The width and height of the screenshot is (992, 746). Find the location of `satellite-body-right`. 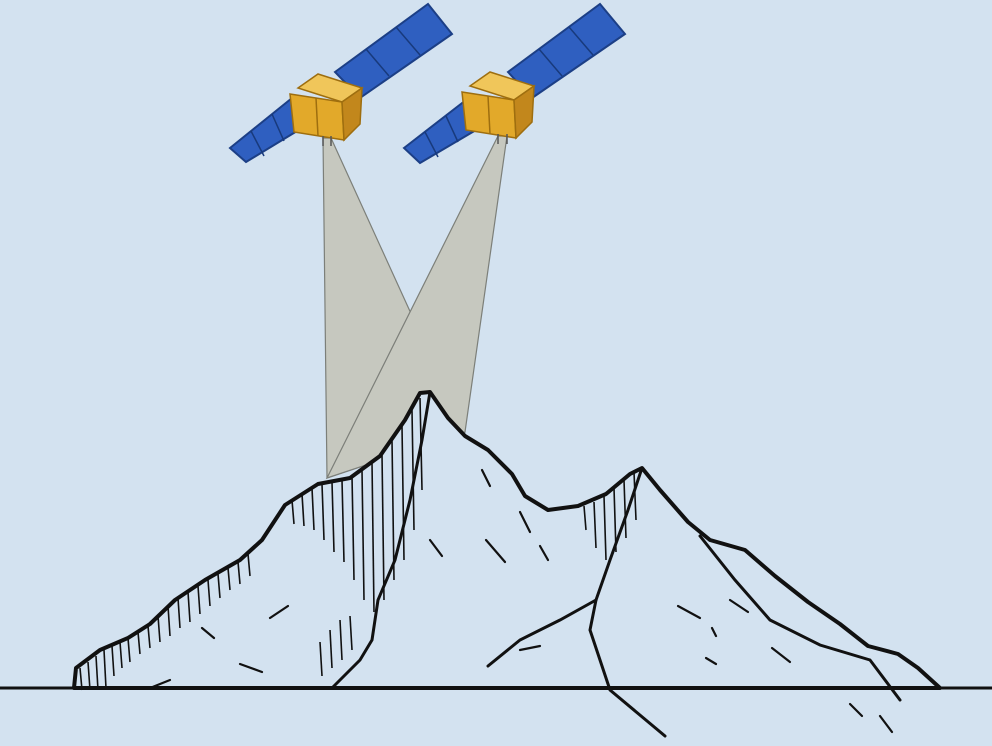

satellite-body-right is located at coordinates (498, 107).